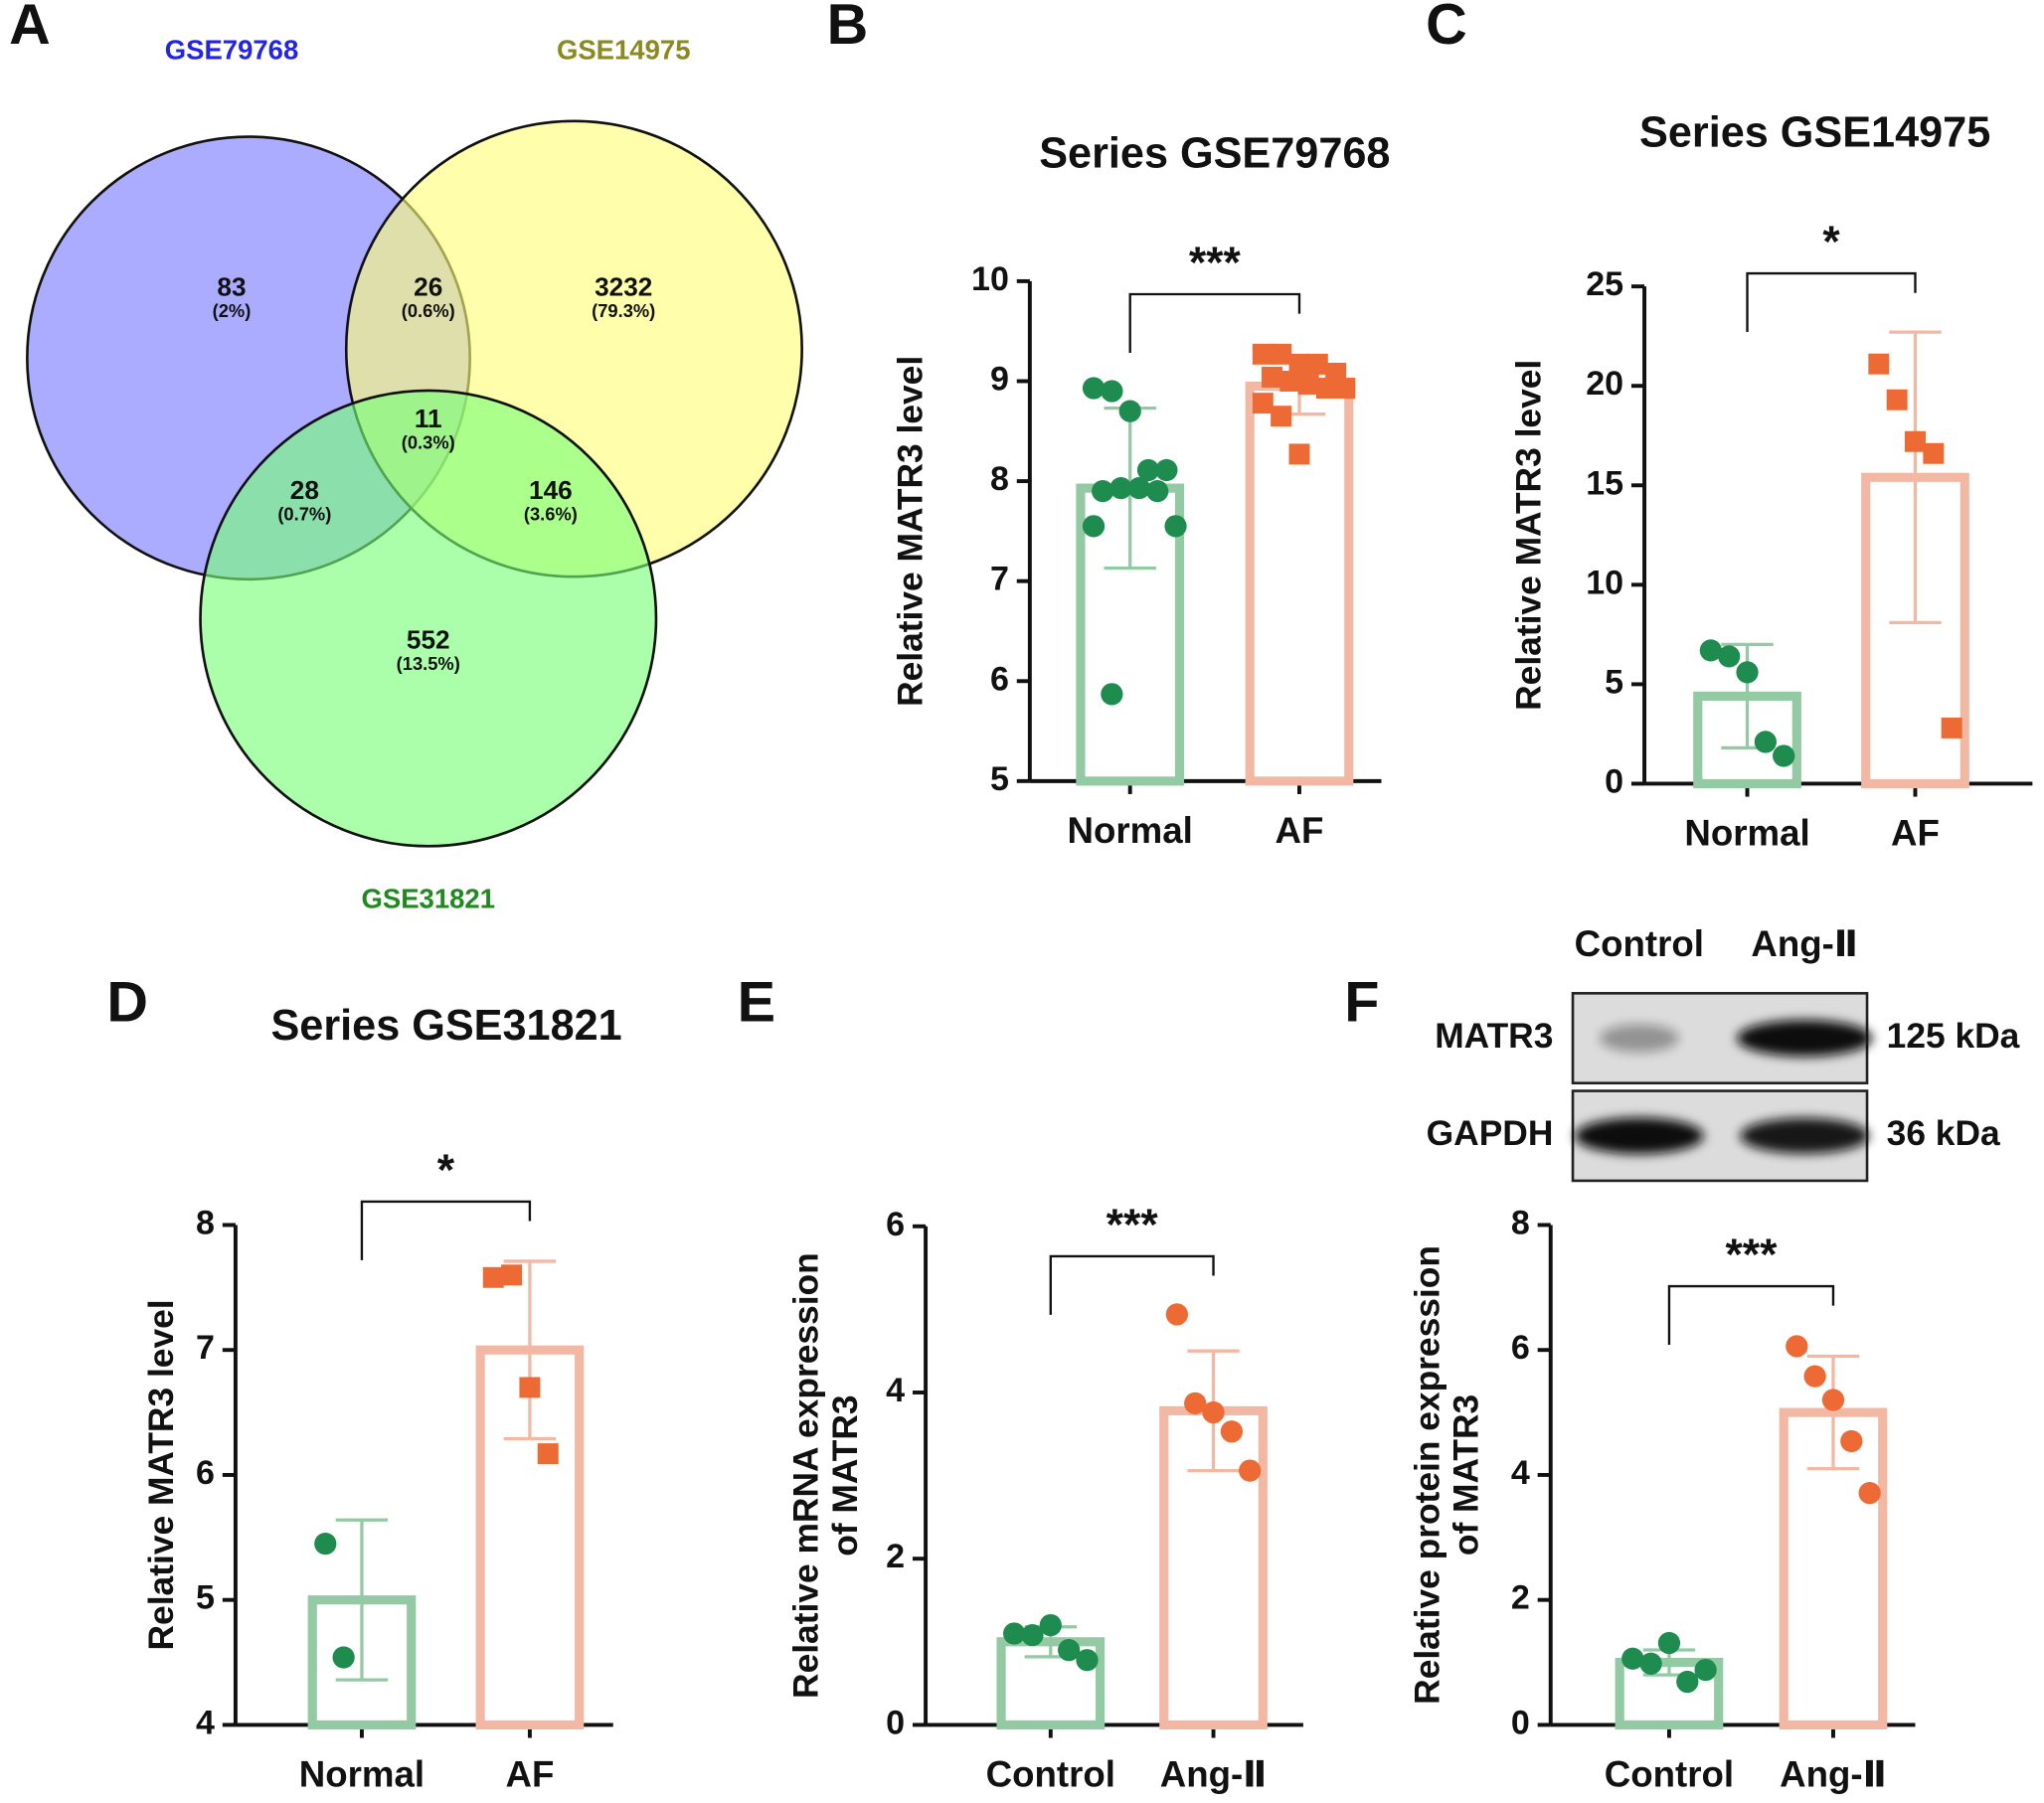 The image size is (2044, 1803). Describe the element at coordinates (757, 1003) in the screenshot. I see `panel-letter: E` at that location.